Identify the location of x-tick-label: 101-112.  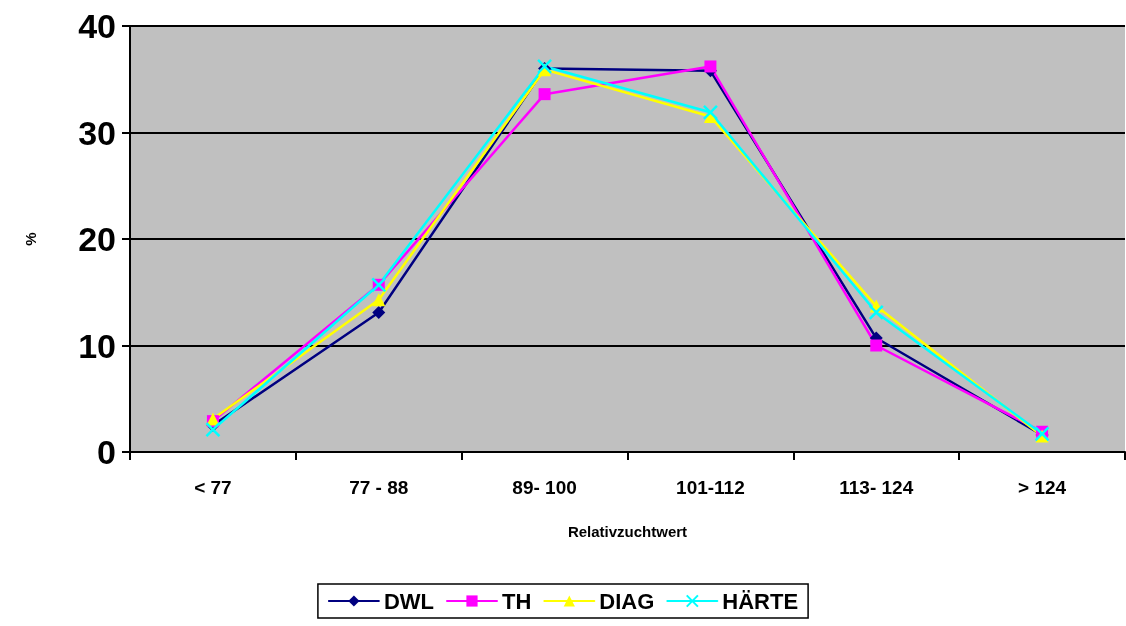
(710, 487).